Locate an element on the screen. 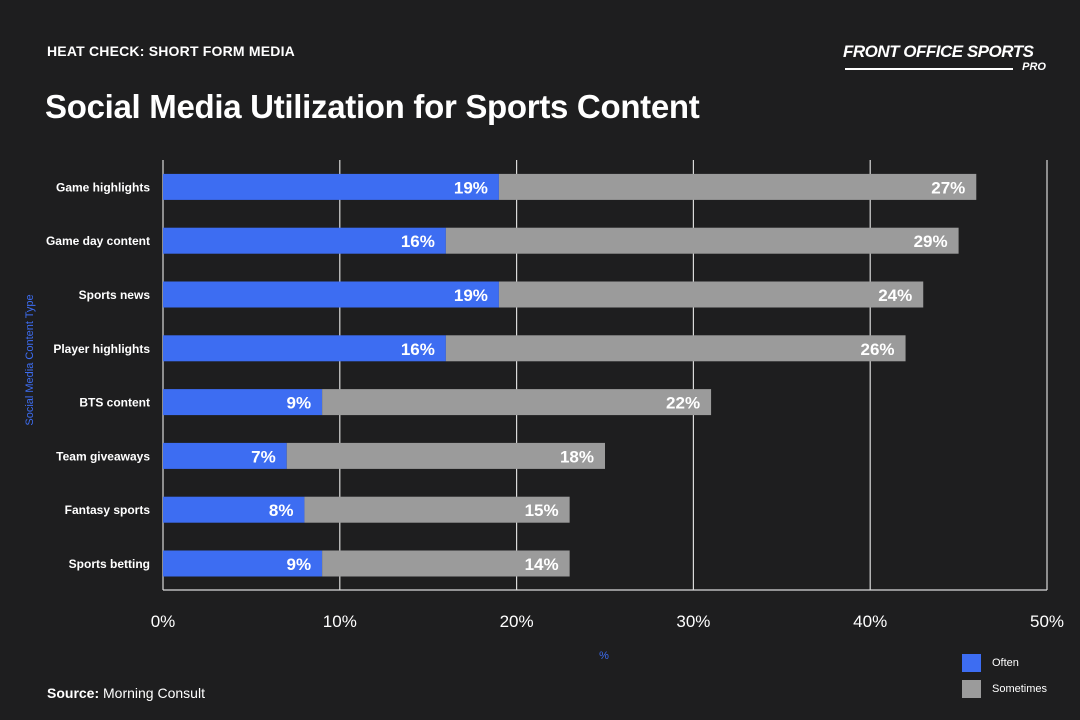 The width and height of the screenshot is (1080, 720). legend: Often Sometimes is located at coordinates (1004, 680).